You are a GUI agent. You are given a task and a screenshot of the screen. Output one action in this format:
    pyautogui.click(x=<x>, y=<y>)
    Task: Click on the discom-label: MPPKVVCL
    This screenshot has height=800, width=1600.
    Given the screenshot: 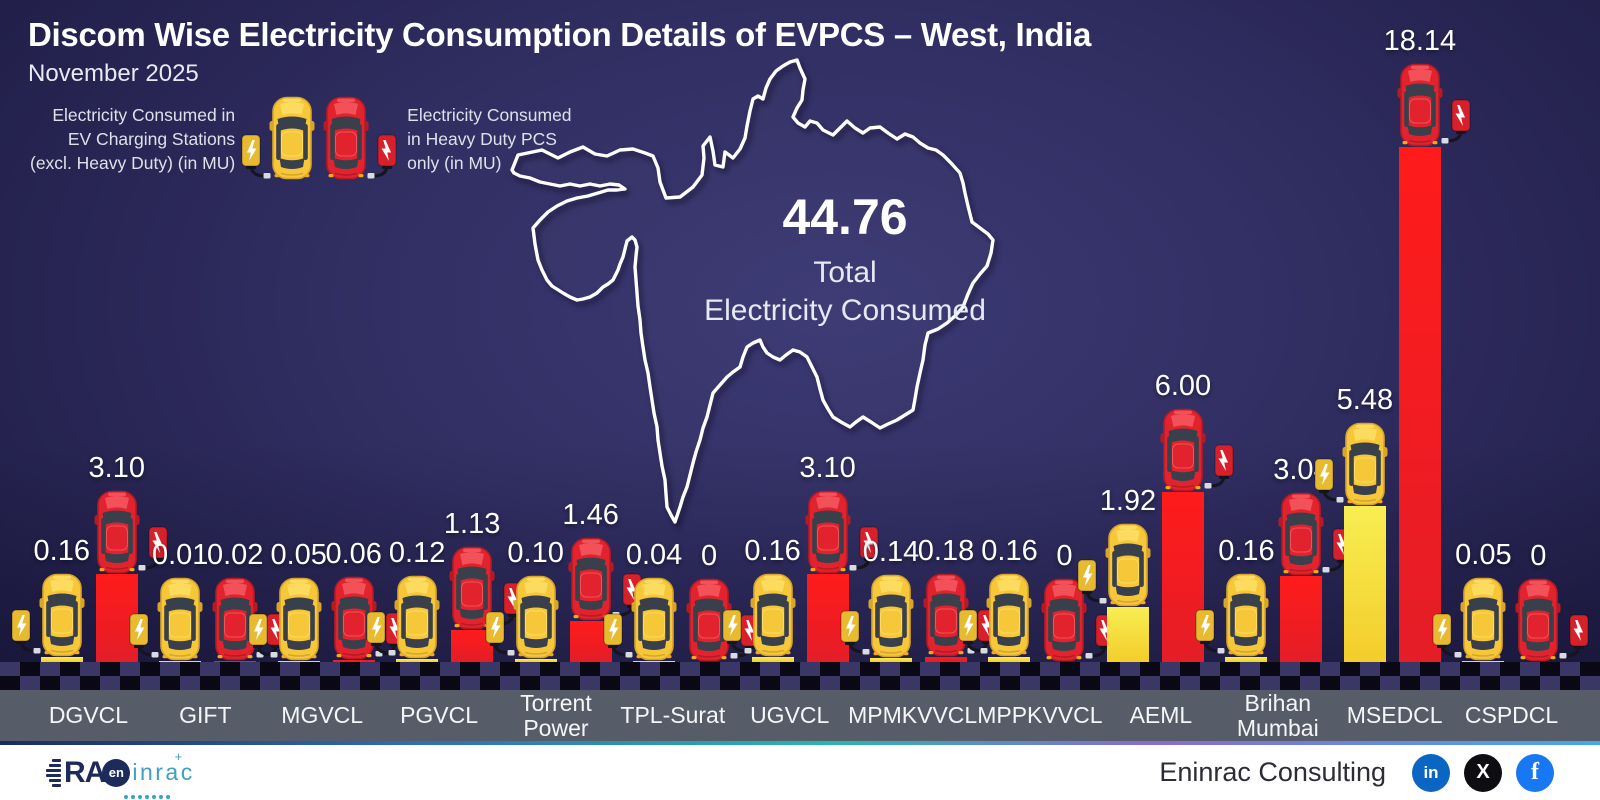 What is the action you would take?
    pyautogui.click(x=1040, y=715)
    